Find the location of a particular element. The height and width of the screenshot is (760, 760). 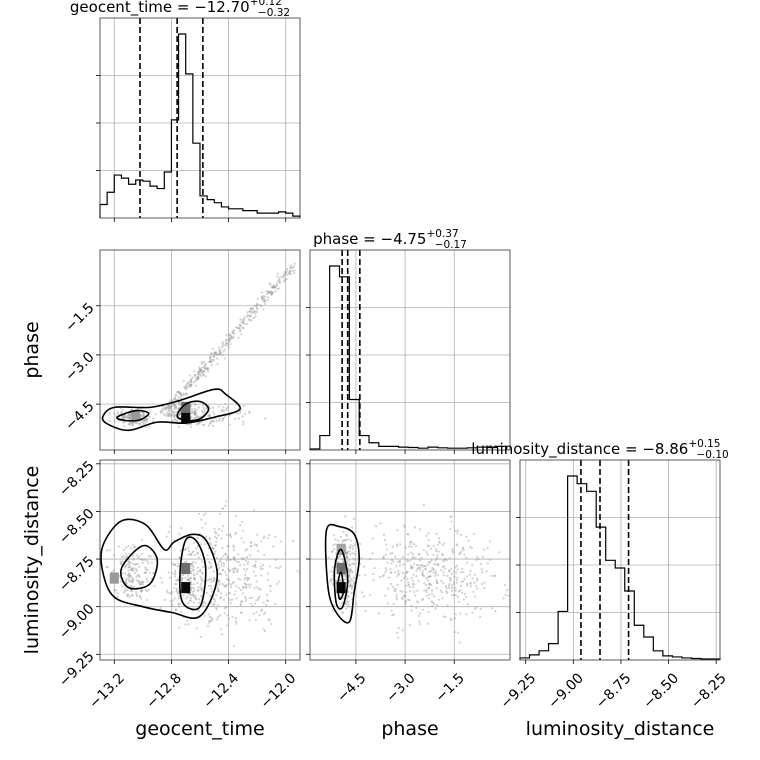

histogram-bars is located at coordinates (620, 567).